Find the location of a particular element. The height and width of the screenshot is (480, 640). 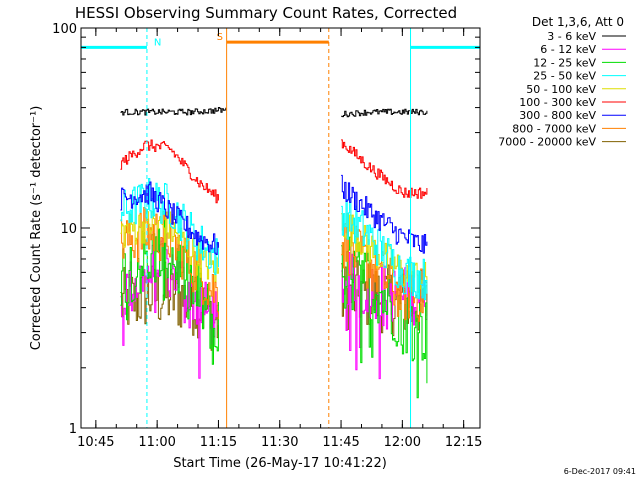

legend-entry-label: 6 - 12 keV is located at coordinates (568, 49).